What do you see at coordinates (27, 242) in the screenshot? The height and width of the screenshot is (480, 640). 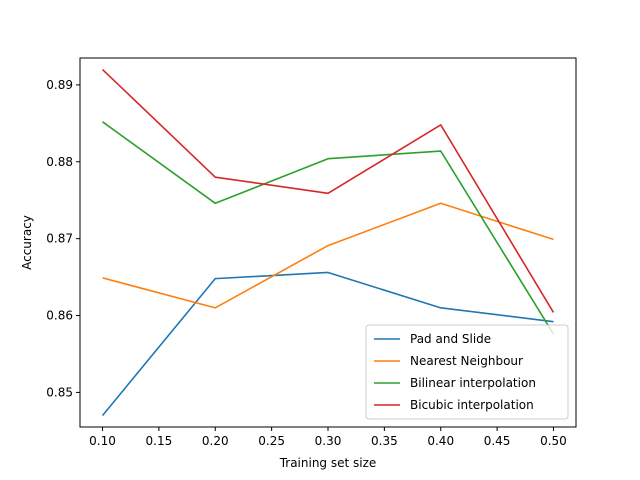 I see `y-axis-label: Accuracy` at bounding box center [27, 242].